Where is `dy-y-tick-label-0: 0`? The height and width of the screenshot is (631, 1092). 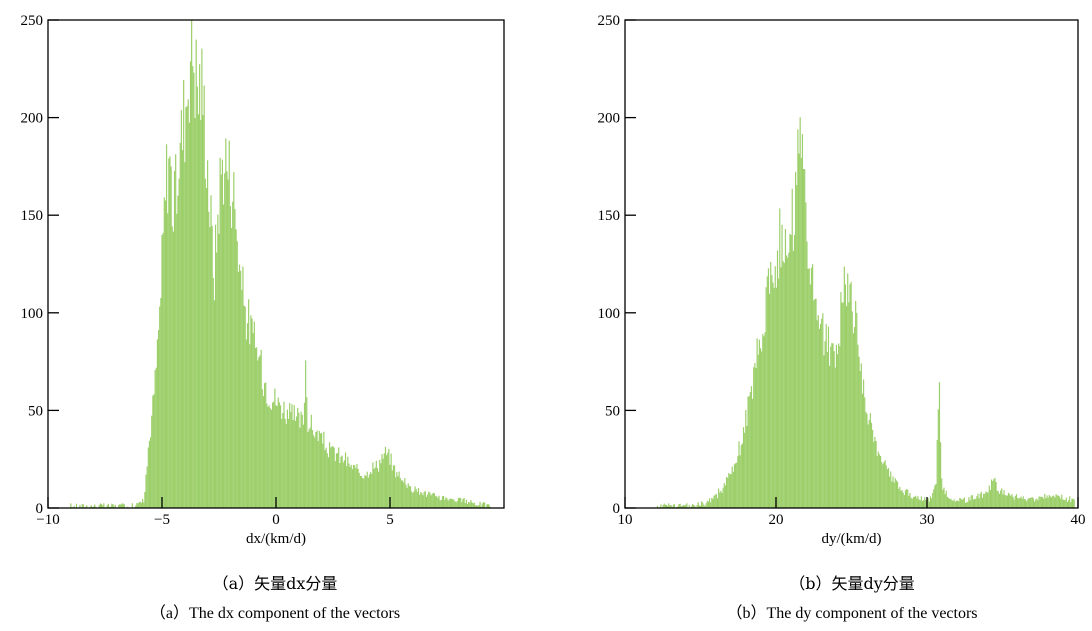
dy-y-tick-label-0: 0 is located at coordinates (617, 509).